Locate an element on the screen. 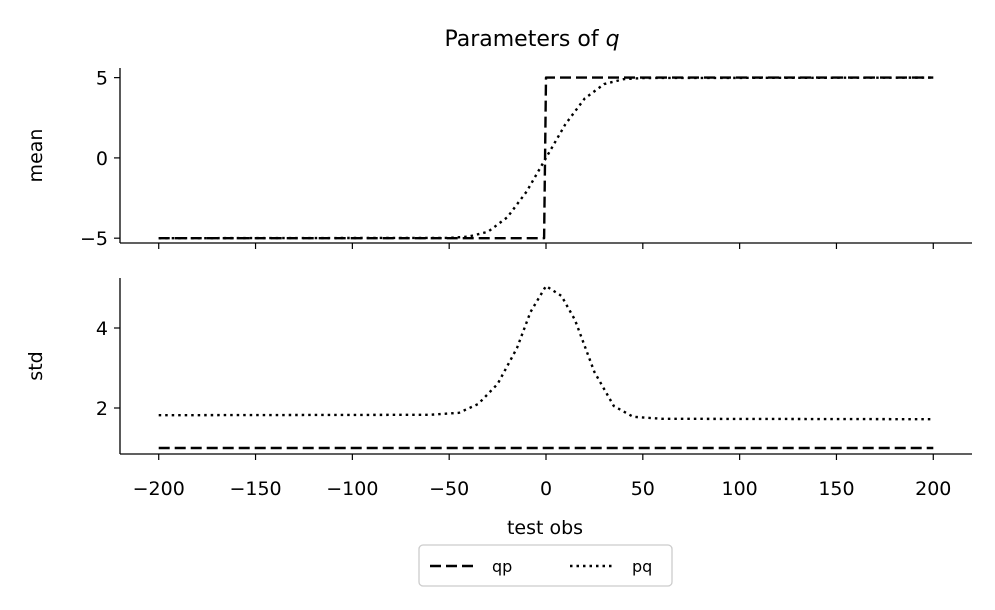  x-tick-label: −200 is located at coordinates (159, 489).